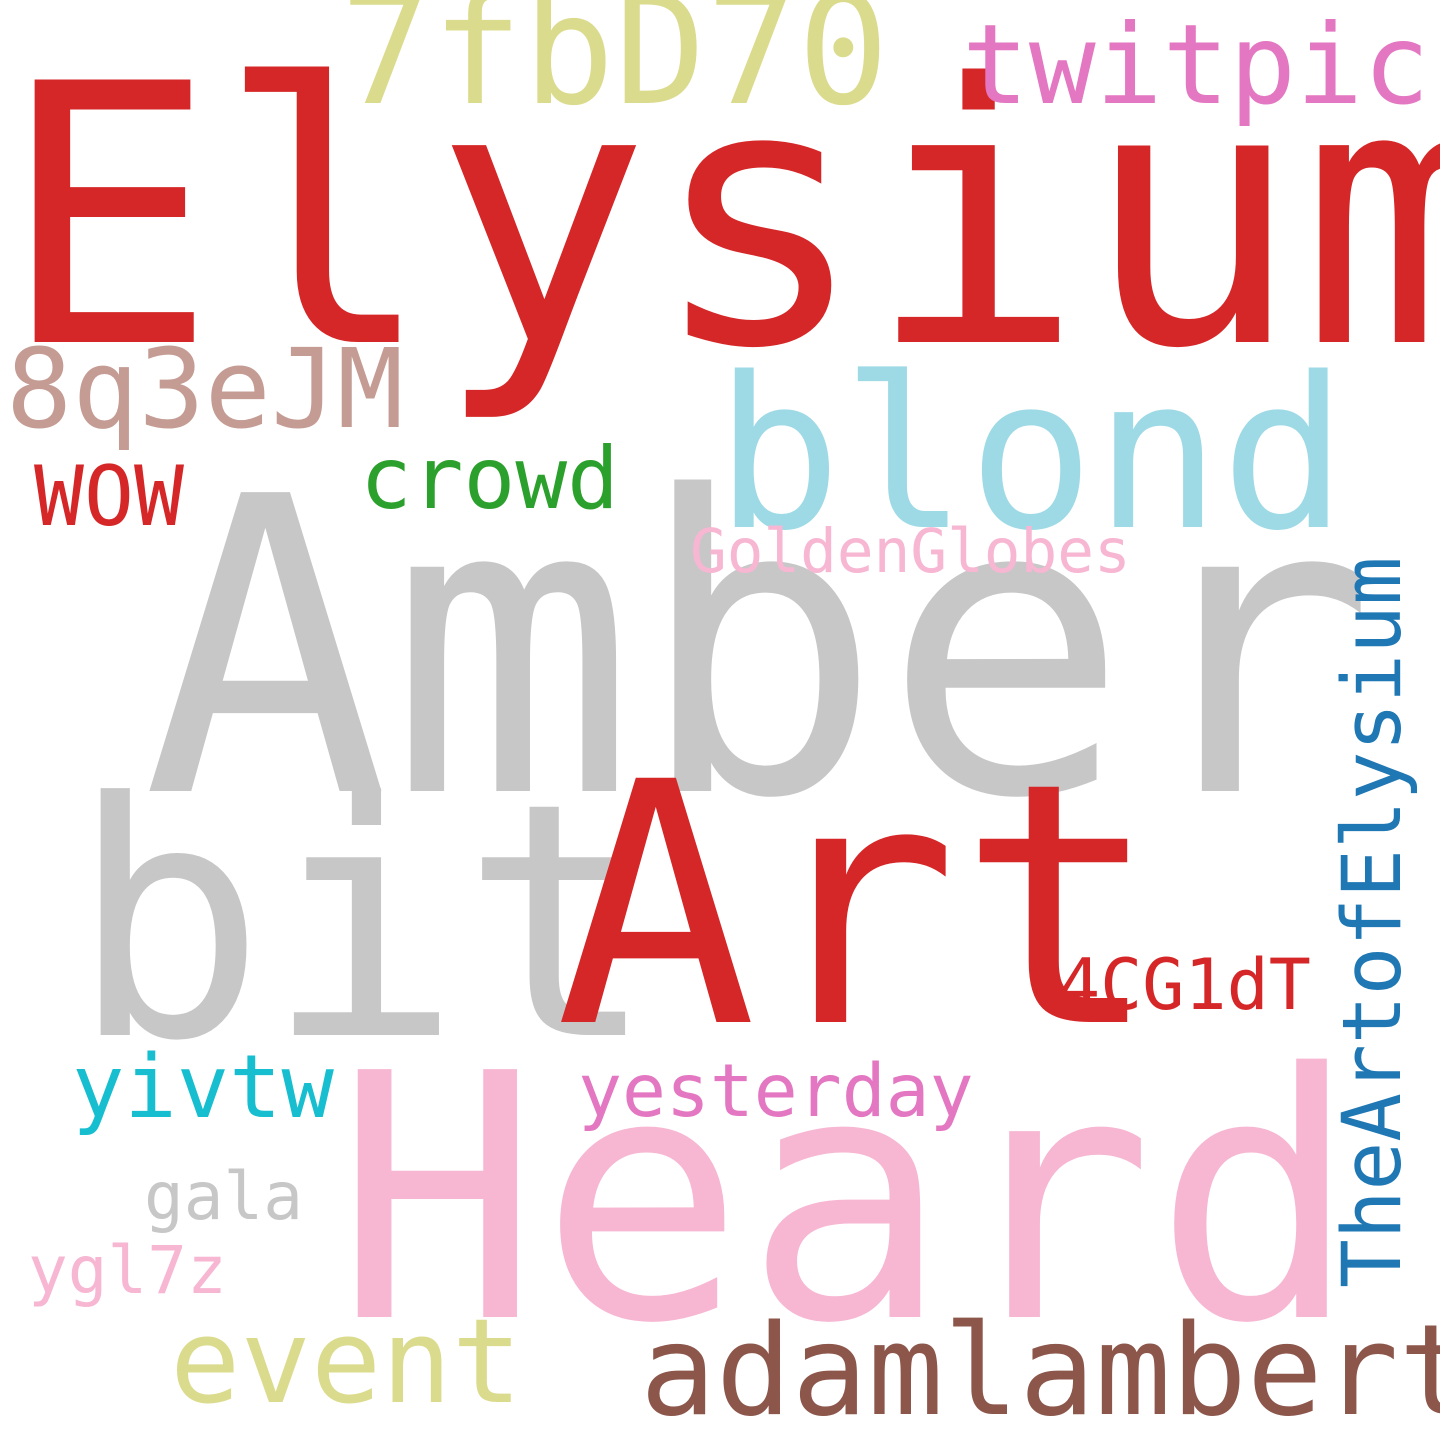  What do you see at coordinates (489, 479) in the screenshot?
I see `word-crowd: crowd` at bounding box center [489, 479].